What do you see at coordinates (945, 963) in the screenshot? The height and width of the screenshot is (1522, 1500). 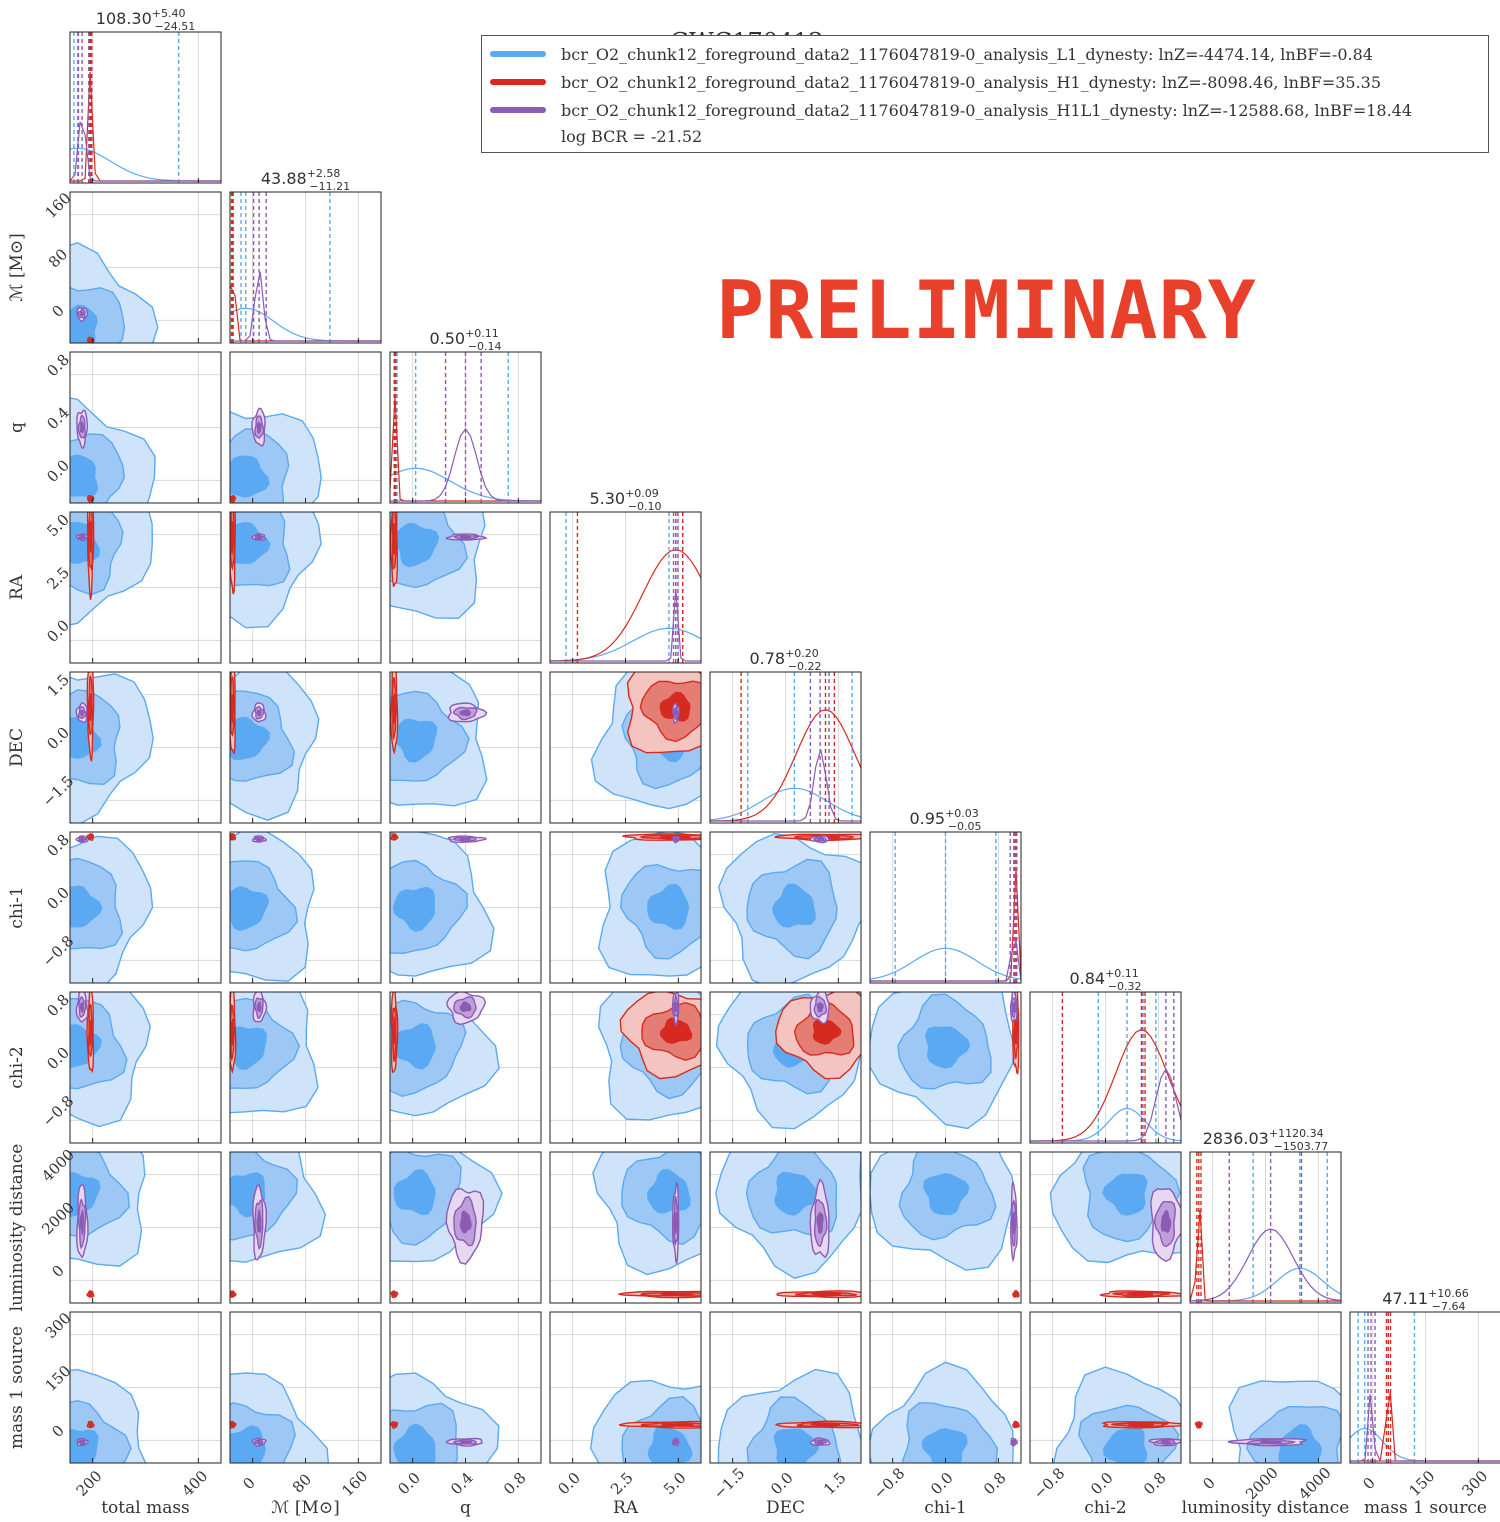 I see `histogram-L1` at bounding box center [945, 963].